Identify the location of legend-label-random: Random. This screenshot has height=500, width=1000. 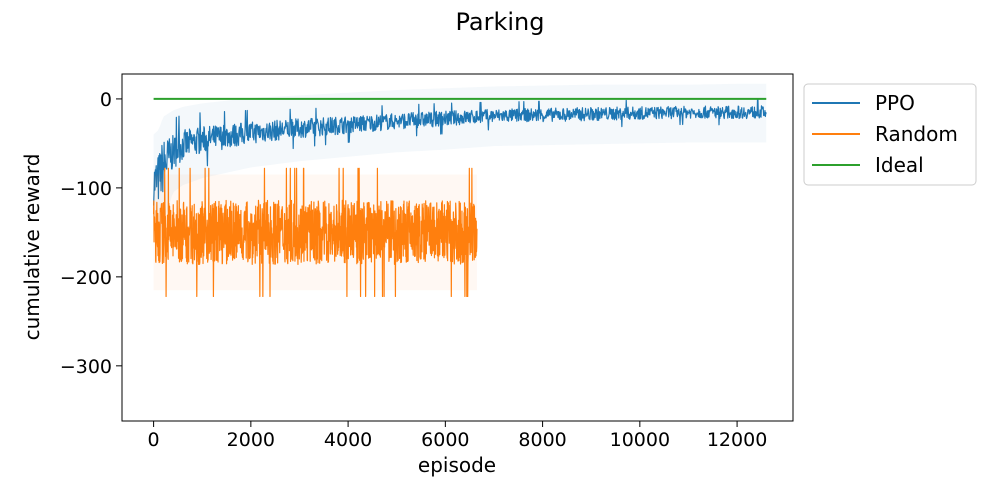
(916, 134).